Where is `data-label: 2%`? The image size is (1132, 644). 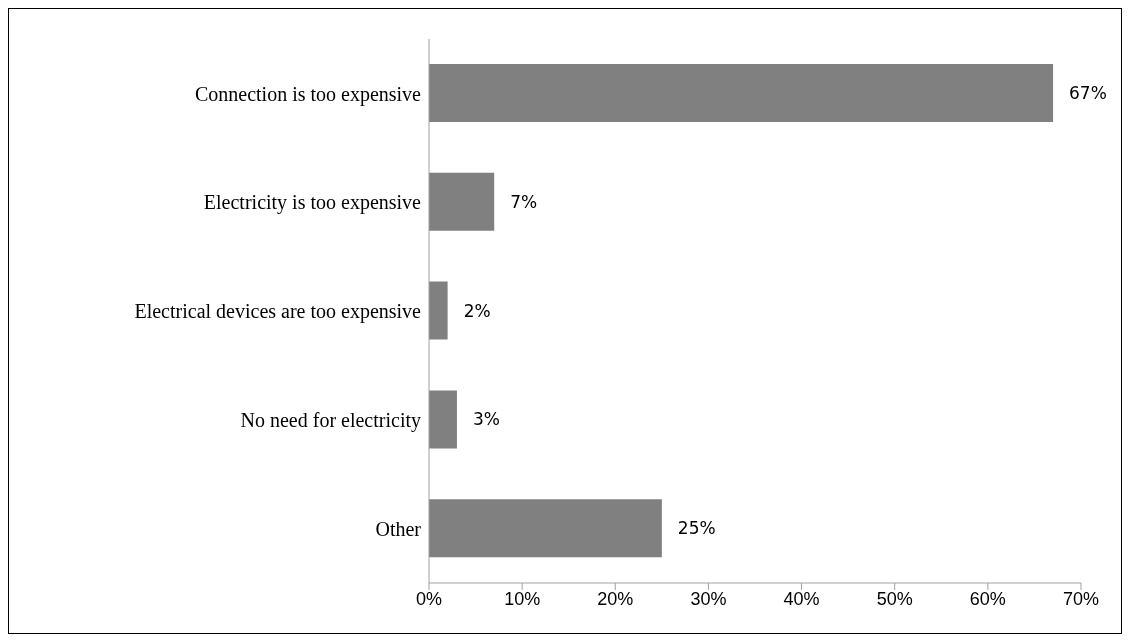
data-label: 2% is located at coordinates (477, 310).